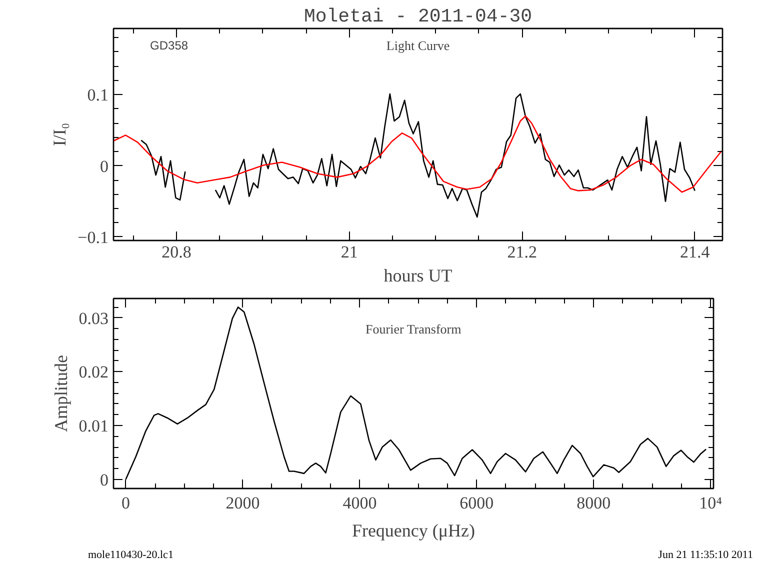 The image size is (768, 574). What do you see at coordinates (93, 372) in the screenshot?
I see `y-tick-label: 0.02` at bounding box center [93, 372].